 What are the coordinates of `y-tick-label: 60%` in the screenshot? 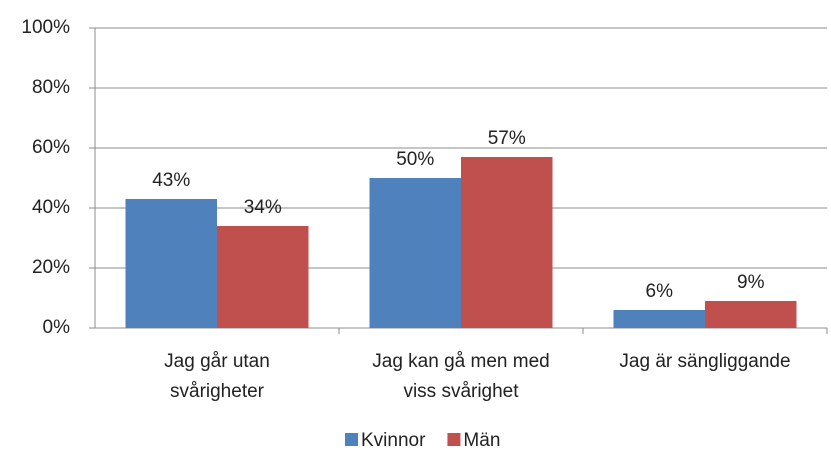 It's located at (51, 147).